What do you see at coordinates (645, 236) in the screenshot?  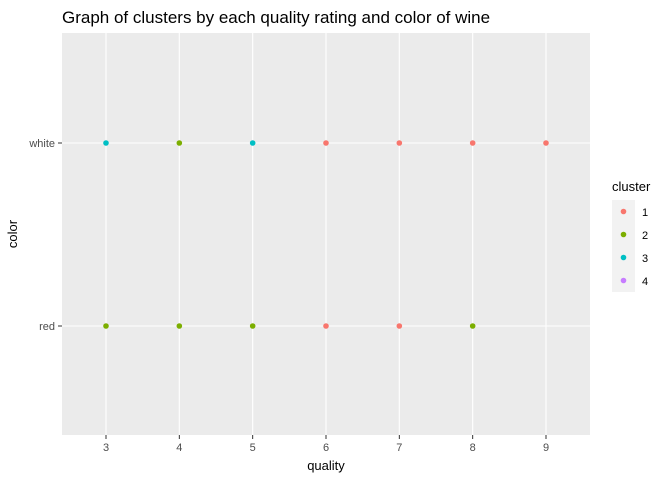 I see `legend-label: 2` at bounding box center [645, 236].